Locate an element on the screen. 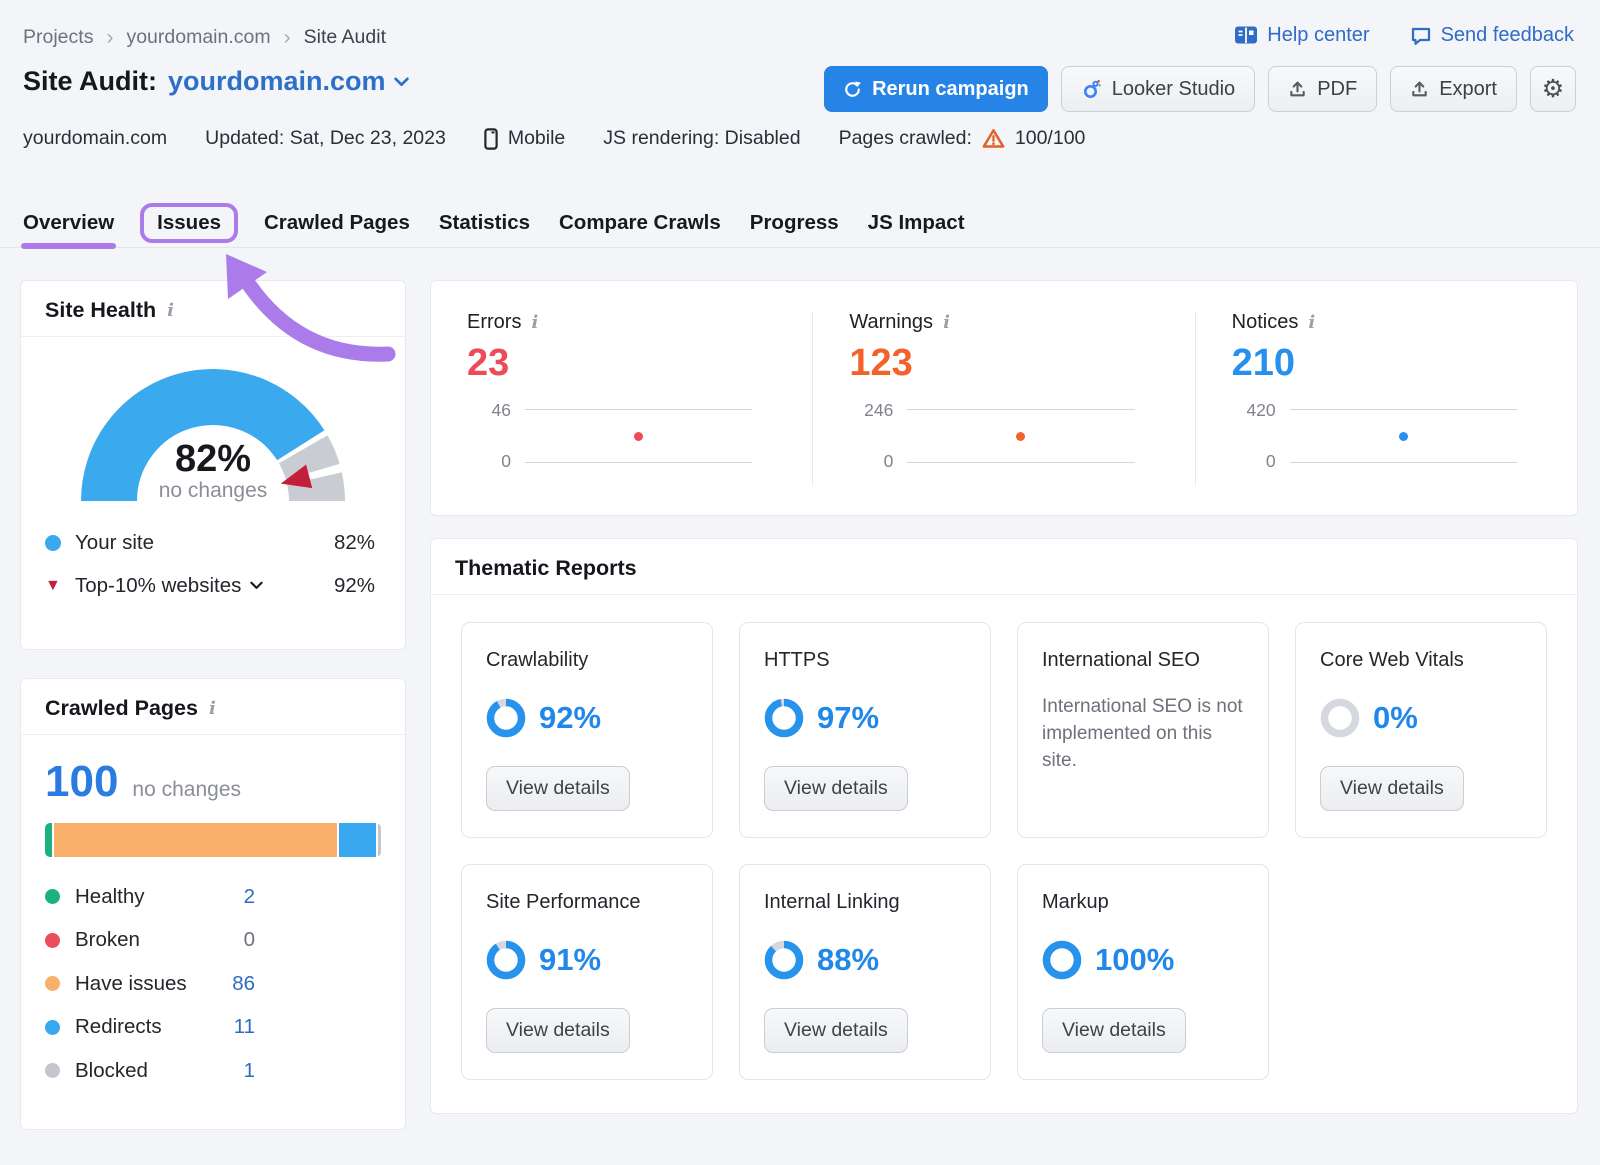 The width and height of the screenshot is (1600, 1165). export-label: Export is located at coordinates (1468, 88).